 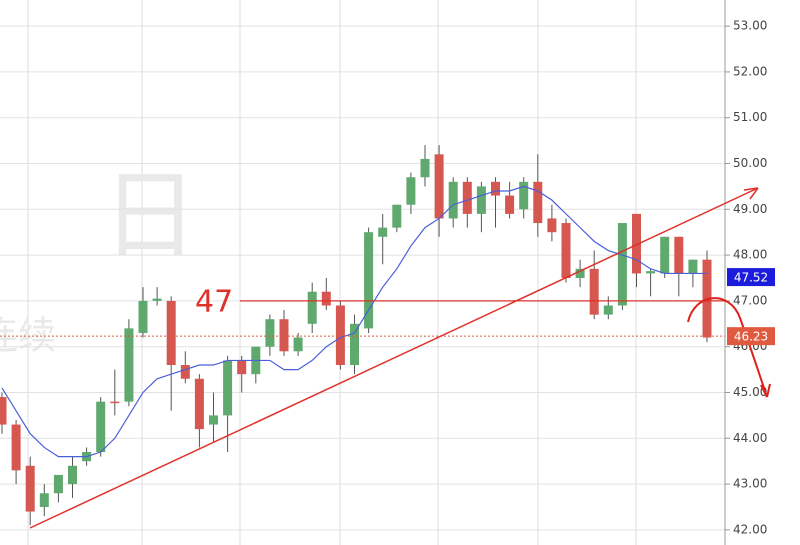 I want to click on y-tick-label: 48.00, so click(x=750, y=255).